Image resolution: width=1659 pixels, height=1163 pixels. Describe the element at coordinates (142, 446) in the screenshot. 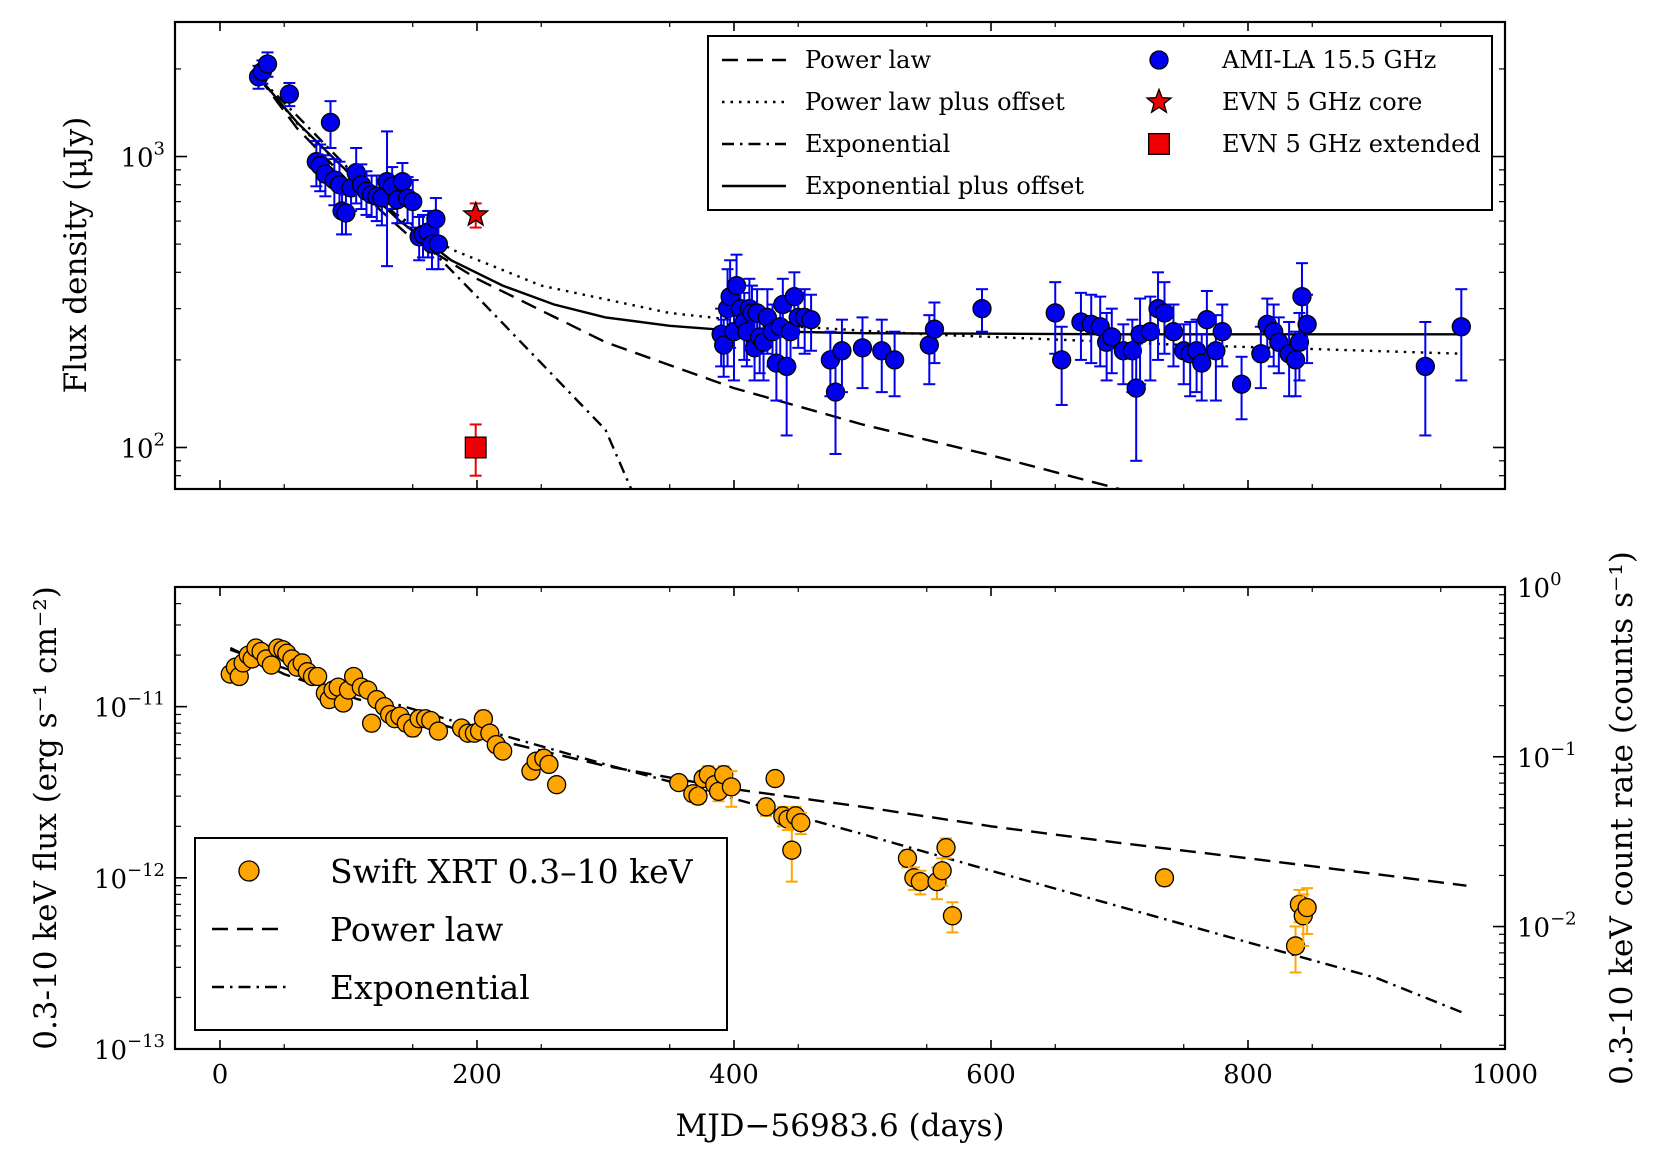

I see `y-tick-label: 10²` at that location.